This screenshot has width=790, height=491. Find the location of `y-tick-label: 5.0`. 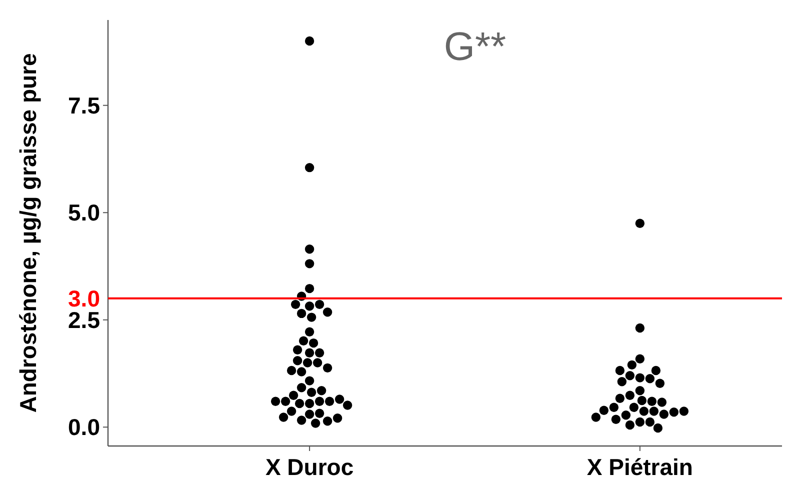

y-tick-label: 5.0 is located at coordinates (84, 213).